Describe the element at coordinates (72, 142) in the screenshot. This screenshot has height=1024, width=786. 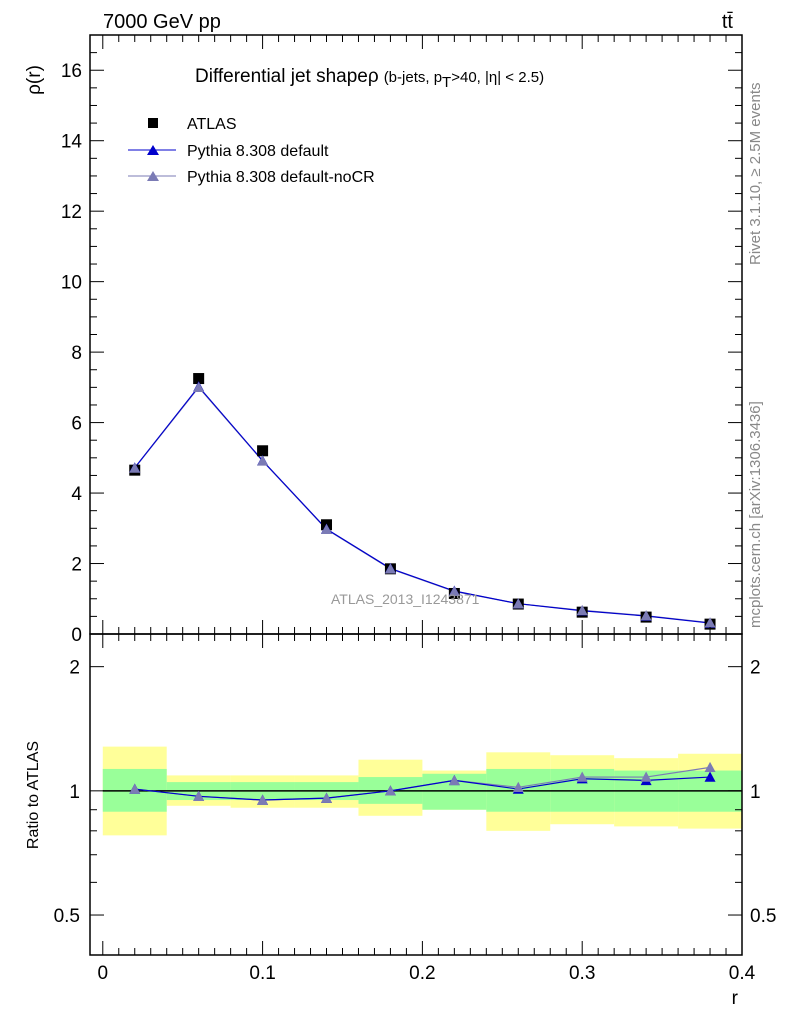
I see `y-tick-label: 14` at that location.